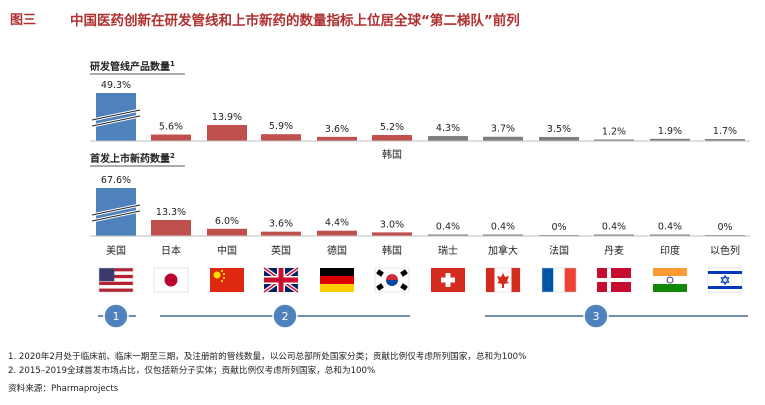 The height and width of the screenshot is (405, 765). What do you see at coordinates (171, 127) in the screenshot?
I see `data-label-p1-1: 5.6%` at bounding box center [171, 127].